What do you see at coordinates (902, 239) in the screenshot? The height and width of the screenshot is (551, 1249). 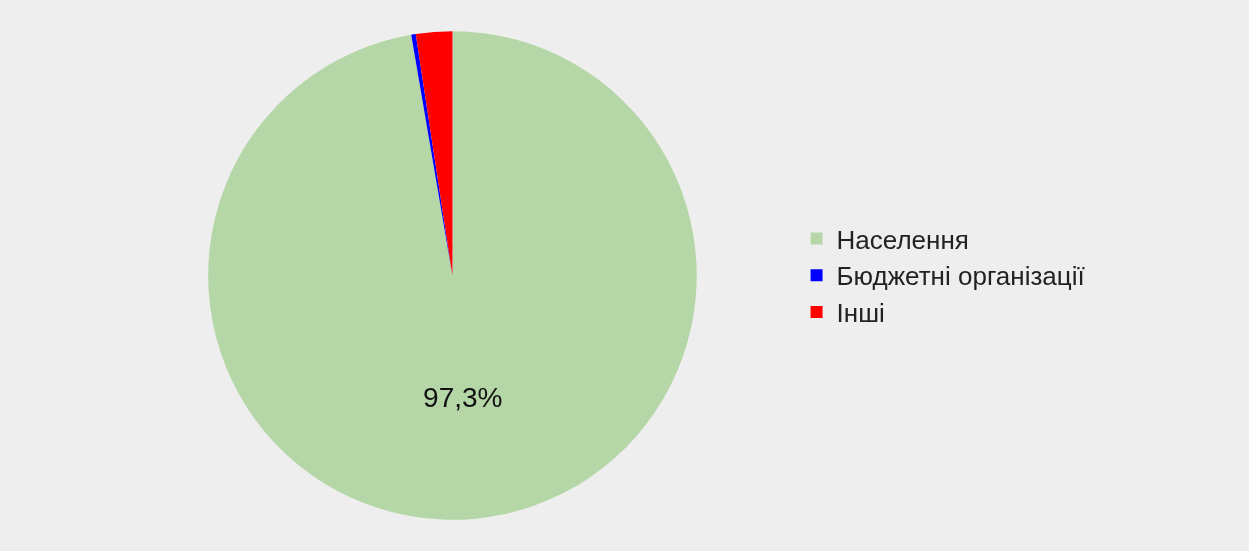 I see `legend-label: Населення` at bounding box center [902, 239].